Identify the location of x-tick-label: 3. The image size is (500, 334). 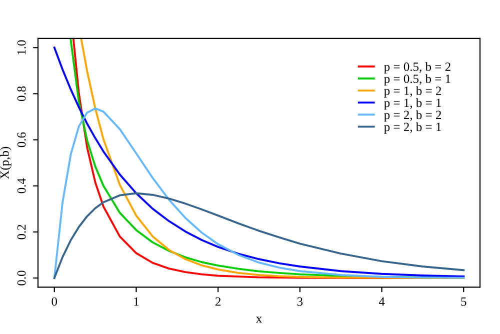
(300, 301).